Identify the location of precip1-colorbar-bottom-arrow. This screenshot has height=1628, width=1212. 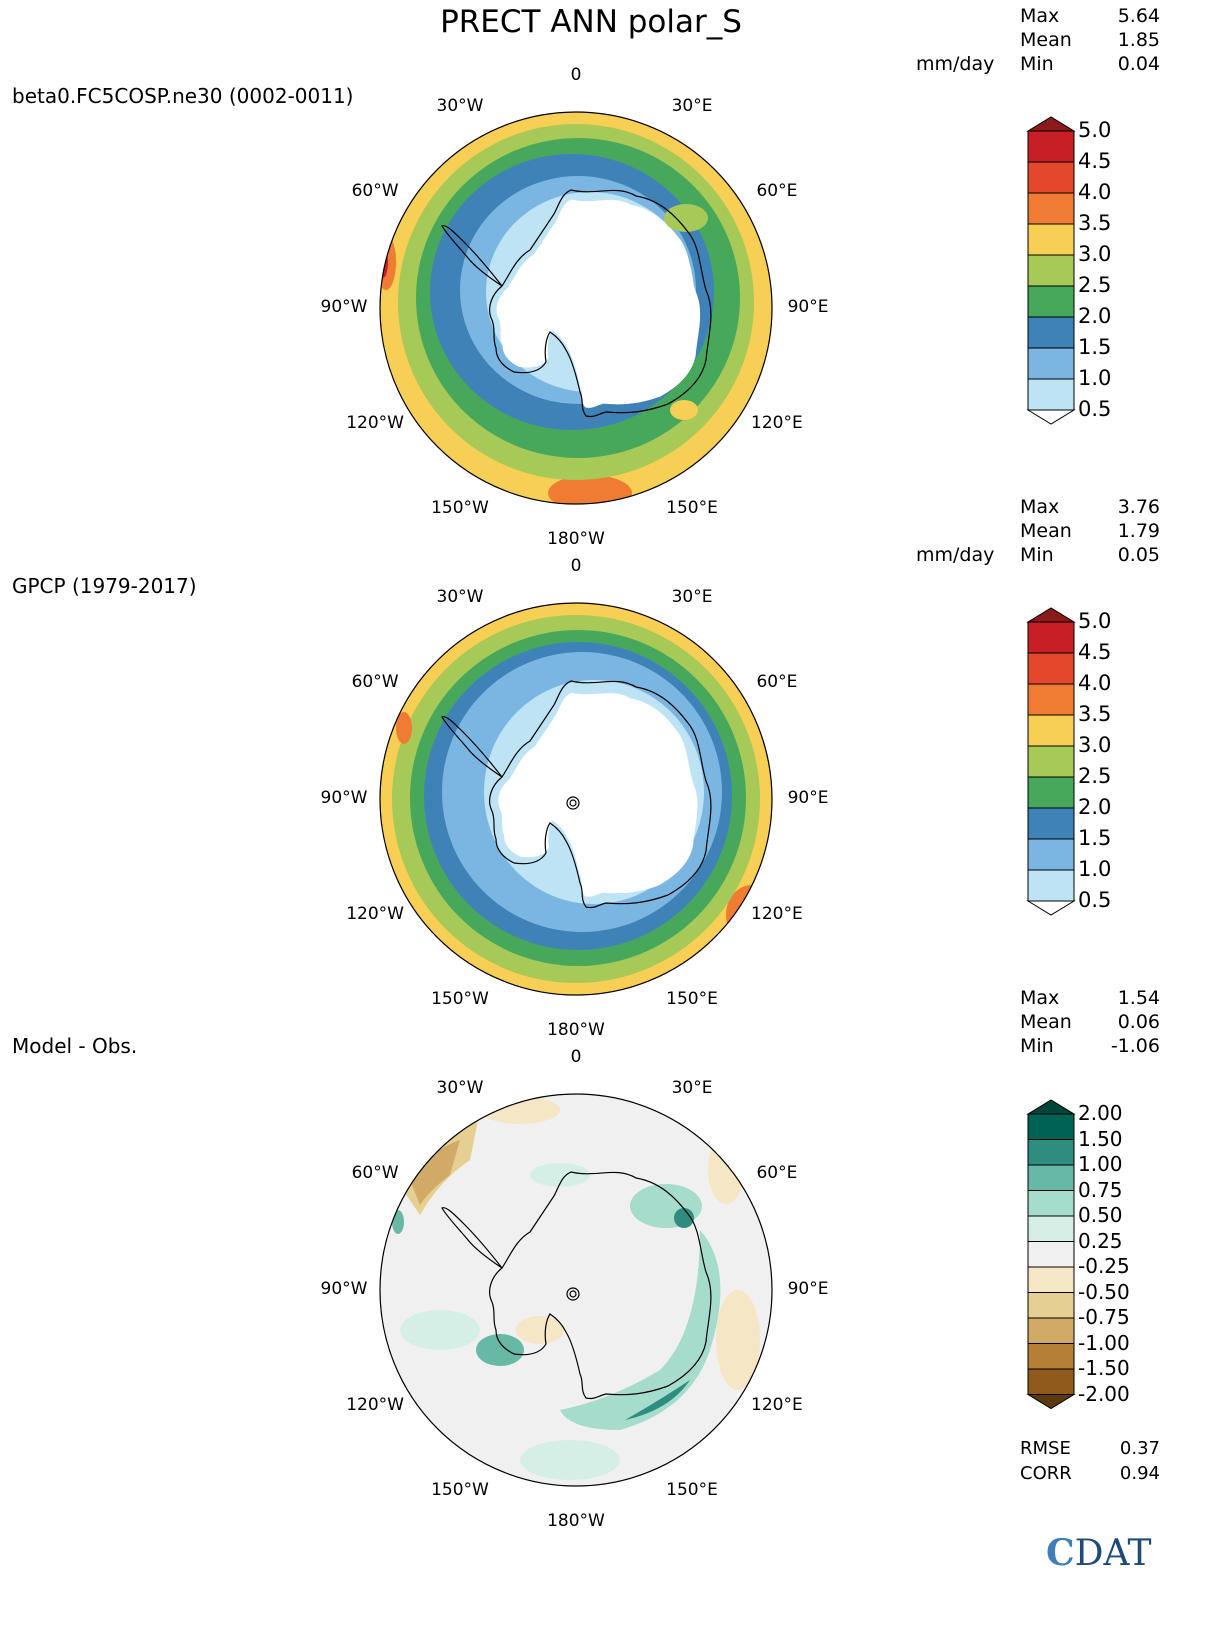
(1051, 417).